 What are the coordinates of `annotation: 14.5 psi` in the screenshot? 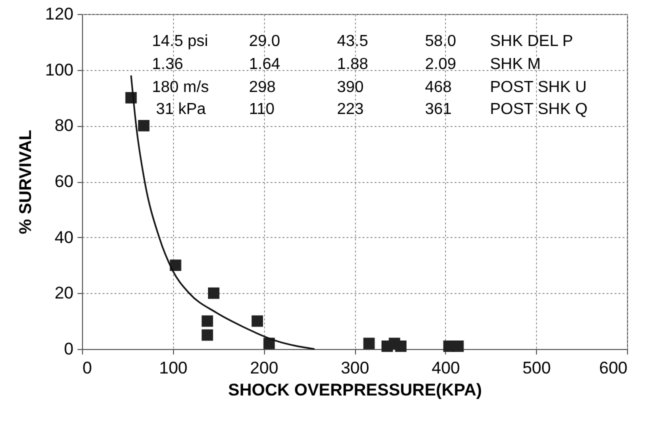 It's located at (180, 41).